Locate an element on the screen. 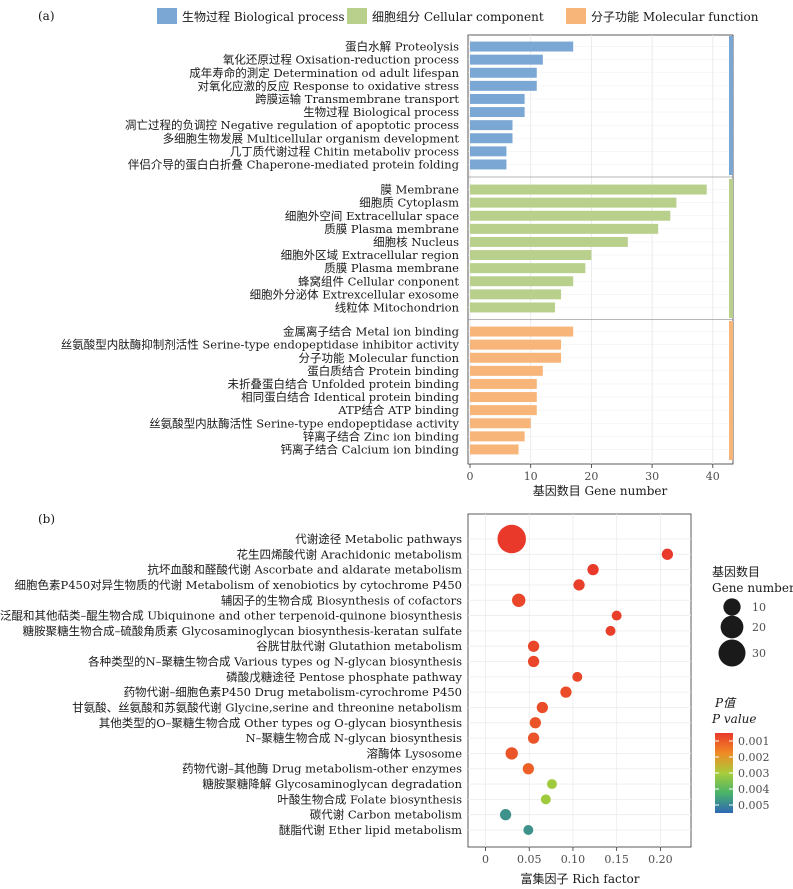  pathway-label: 糖胺聚糖降解 Glycosaminoglycan degradation is located at coordinates (332, 784).